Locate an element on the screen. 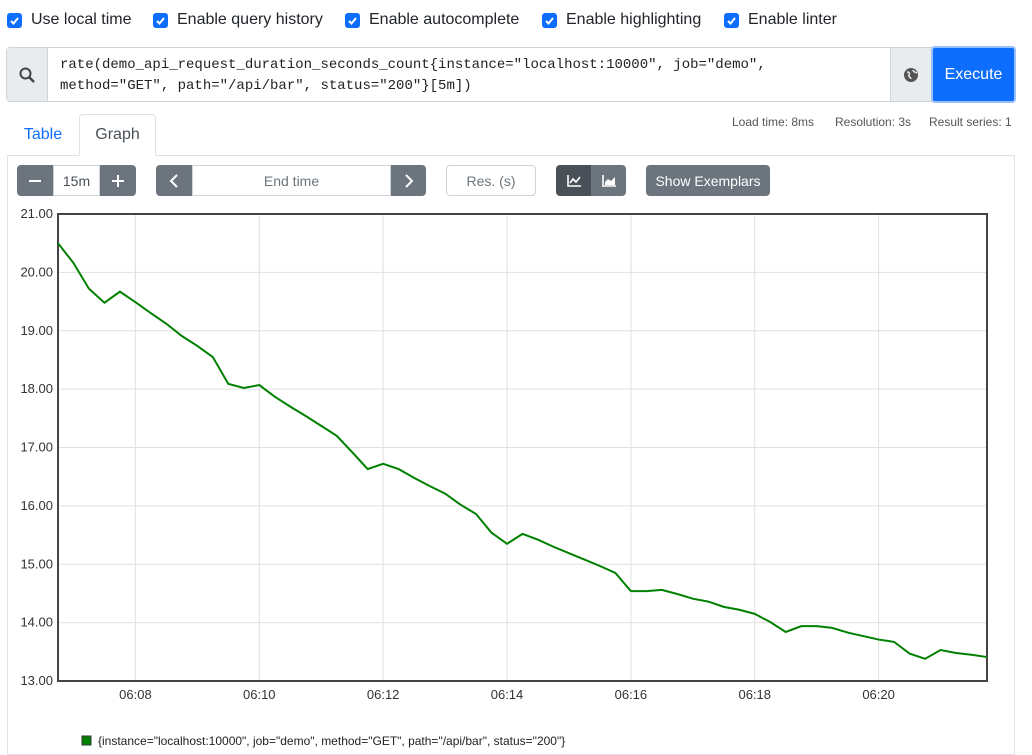 The width and height of the screenshot is (1032, 755). y-tick-label: 20.00 is located at coordinates (36, 271).